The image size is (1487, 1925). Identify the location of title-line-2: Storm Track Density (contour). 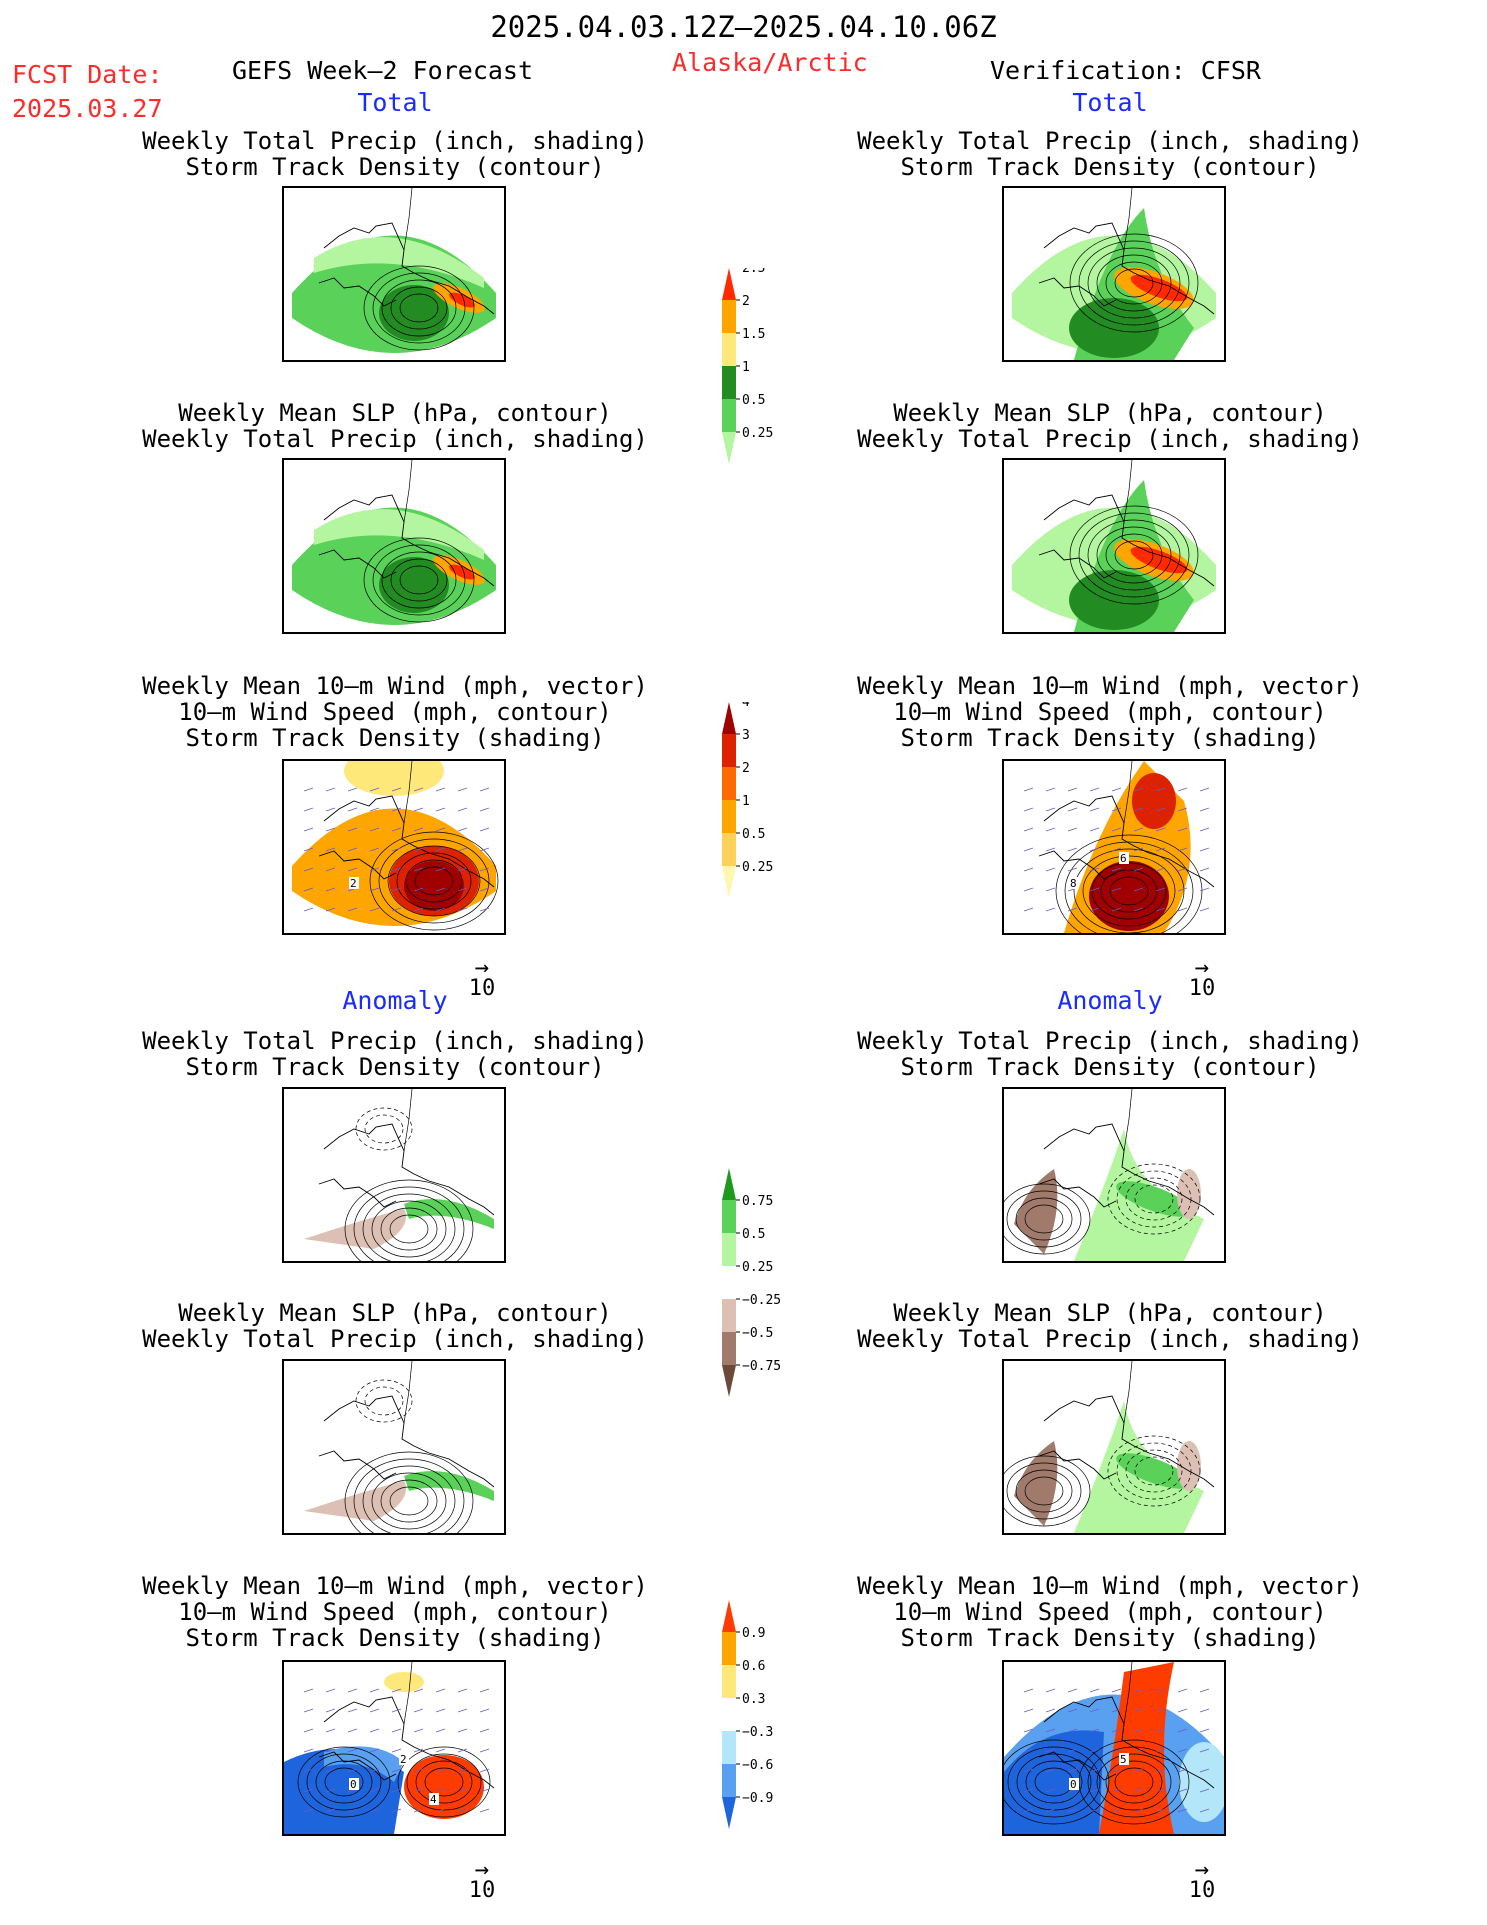
(1110, 167).